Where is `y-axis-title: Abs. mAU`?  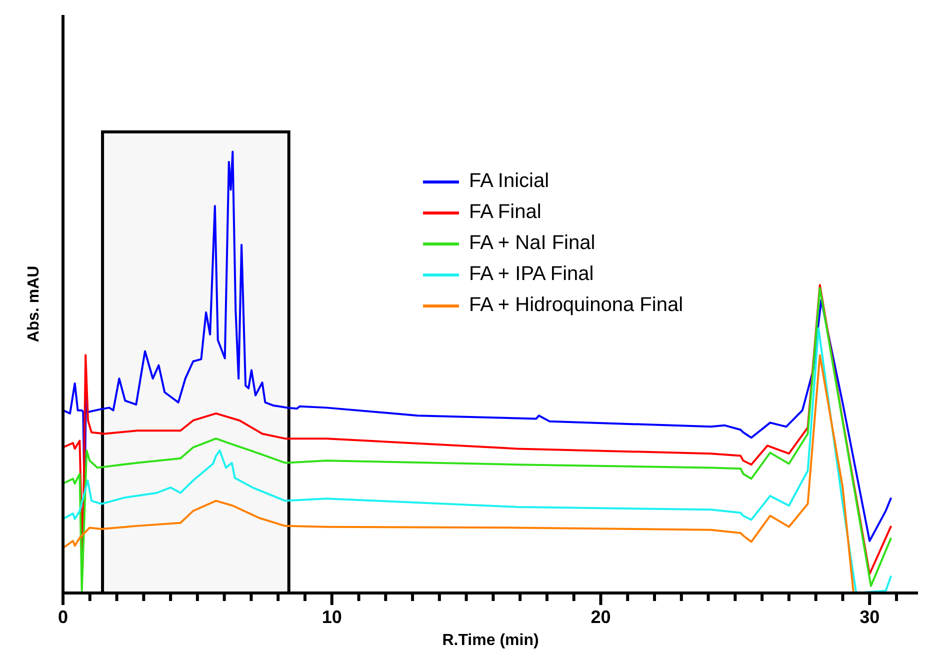 y-axis-title: Abs. mAU is located at coordinates (34, 304).